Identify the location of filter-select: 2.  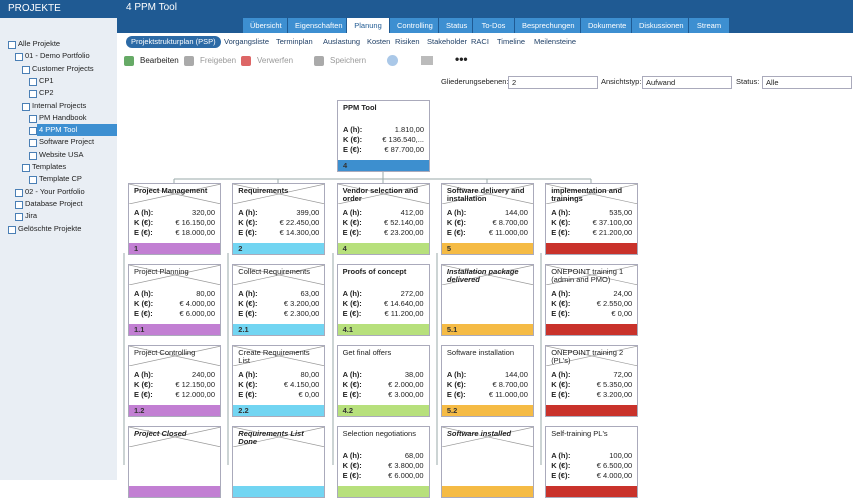
(553, 82).